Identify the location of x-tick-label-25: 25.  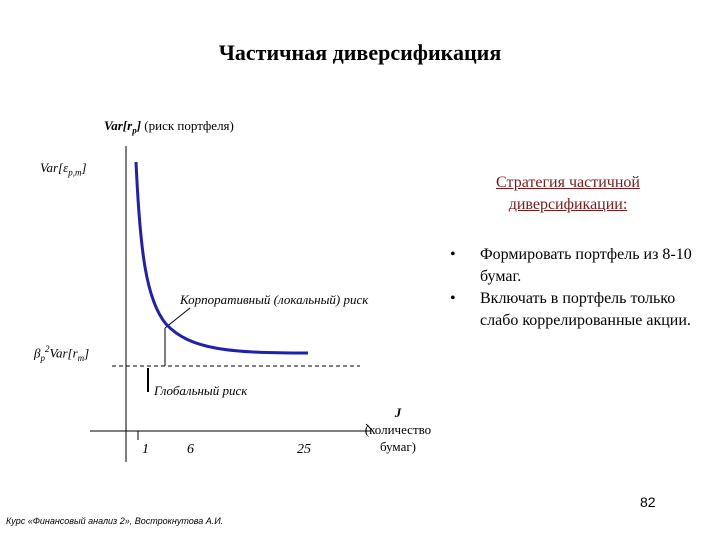
(304, 449).